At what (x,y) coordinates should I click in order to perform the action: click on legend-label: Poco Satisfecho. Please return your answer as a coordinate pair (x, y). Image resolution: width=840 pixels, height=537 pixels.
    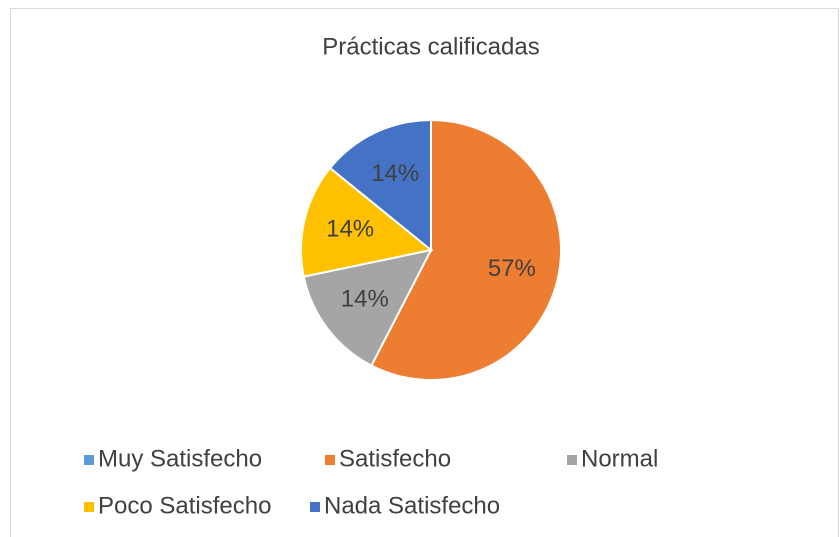
    Looking at the image, I should click on (184, 505).